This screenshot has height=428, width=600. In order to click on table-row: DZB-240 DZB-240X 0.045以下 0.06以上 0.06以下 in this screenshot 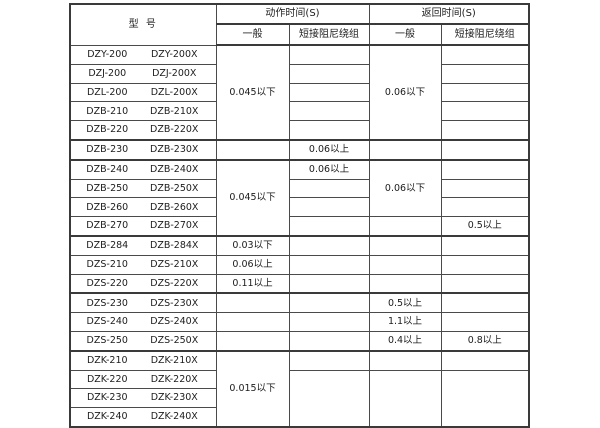, I will do `click(299, 197)`.